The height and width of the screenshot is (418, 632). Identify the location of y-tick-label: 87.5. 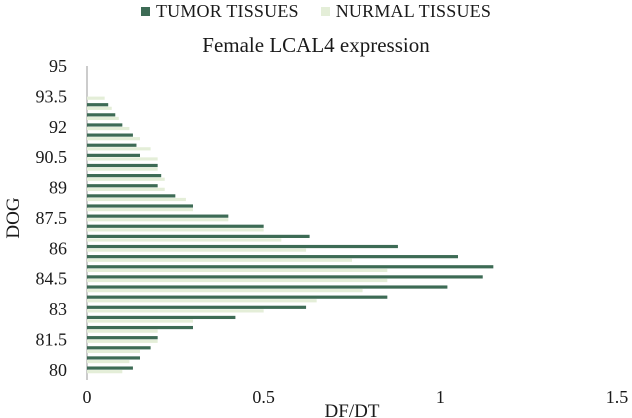
(52, 218).